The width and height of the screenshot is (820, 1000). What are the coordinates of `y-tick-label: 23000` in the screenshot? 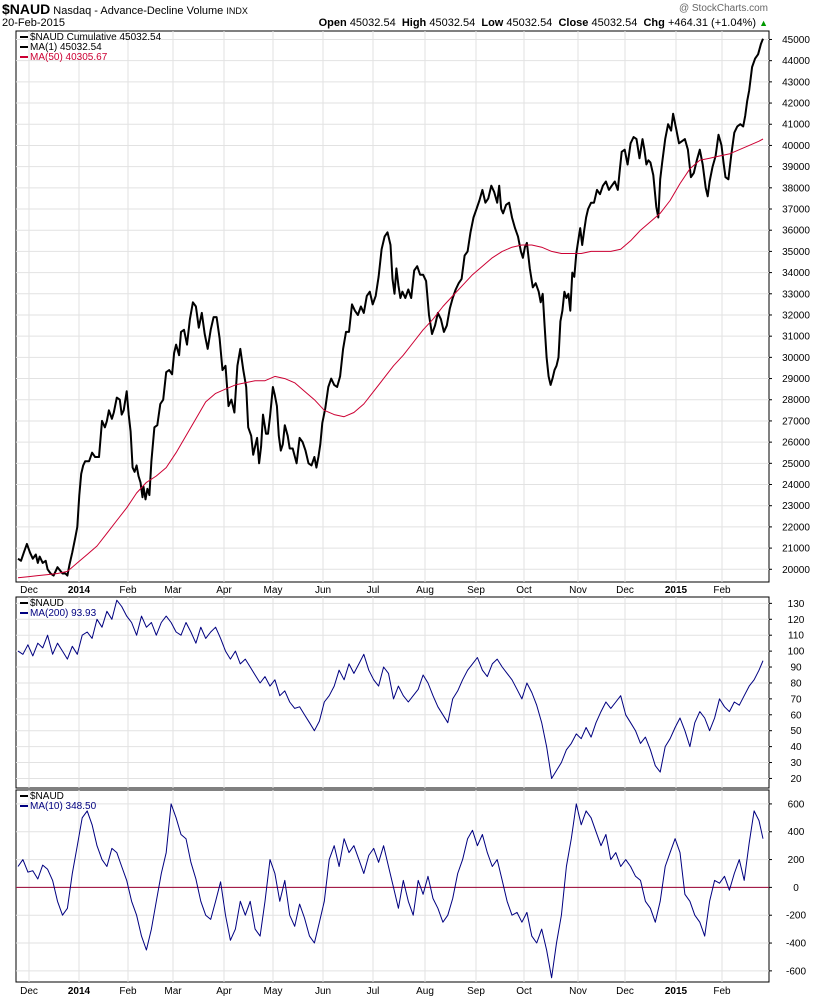 It's located at (796, 506).